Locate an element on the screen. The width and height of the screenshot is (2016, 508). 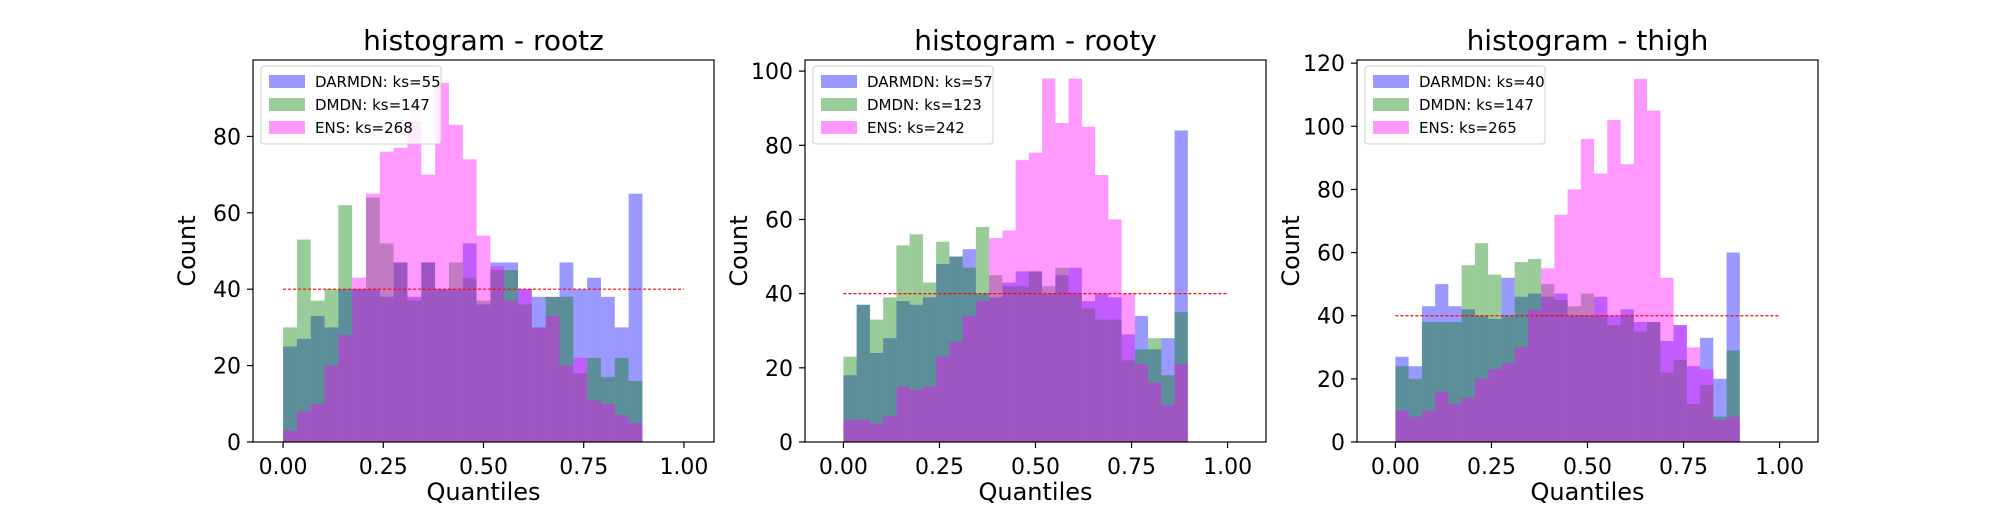
x-tick-label: 0.00 is located at coordinates (283, 467).